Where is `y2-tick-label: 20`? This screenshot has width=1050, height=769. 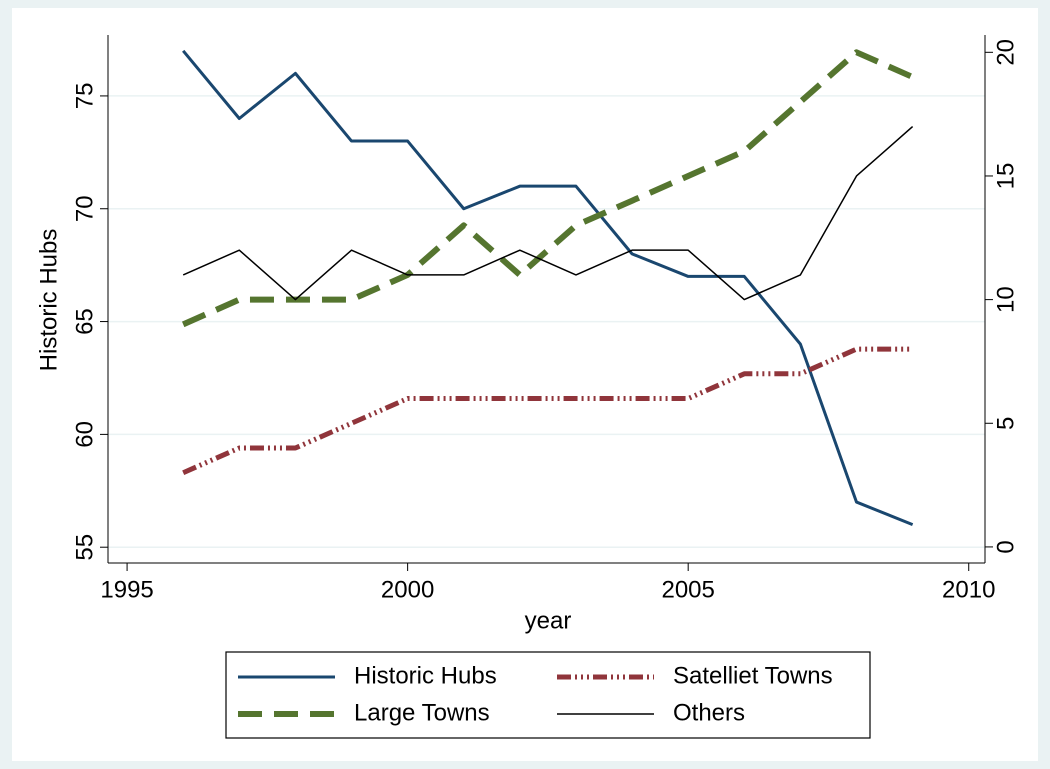
y2-tick-label: 20 is located at coordinates (1005, 52).